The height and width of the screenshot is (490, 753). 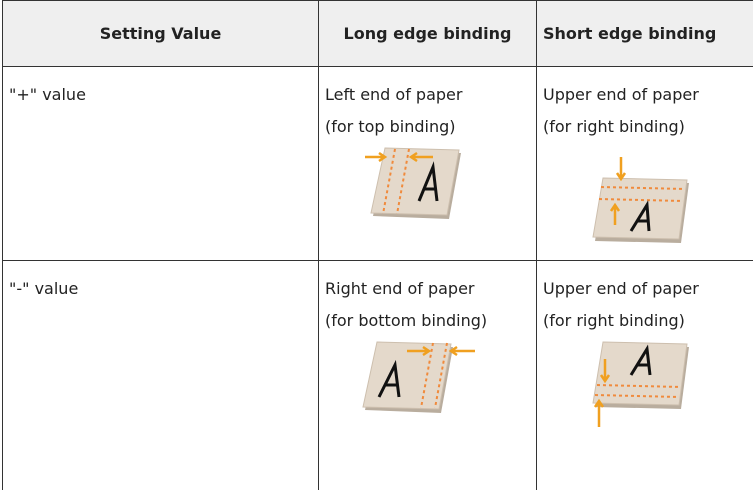 I want to click on header-text: Short edge binding, so click(x=630, y=33).